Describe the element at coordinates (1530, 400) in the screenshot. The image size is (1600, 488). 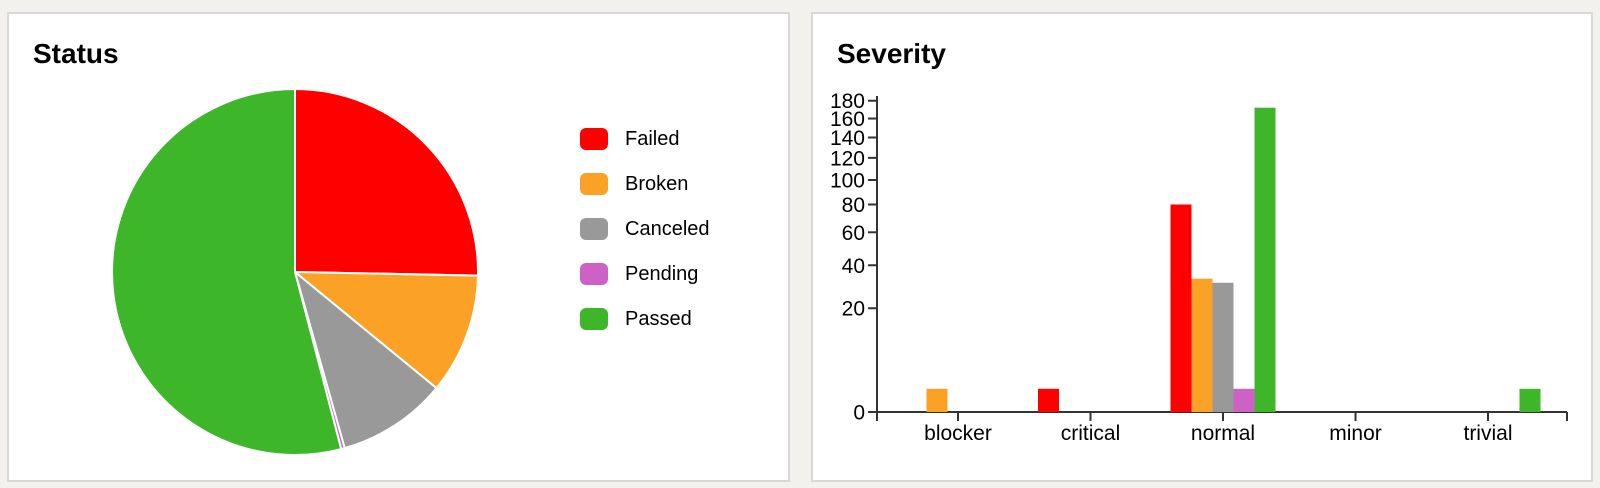
I see `bar-trivial-passed` at that location.